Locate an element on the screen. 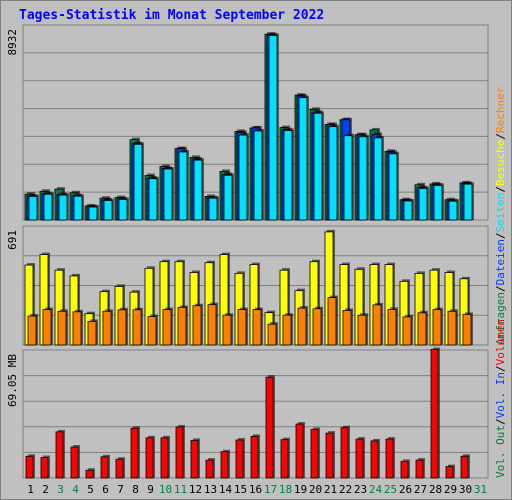 This screenshot has height=500, width=512. x-tick-label: 5 is located at coordinates (90, 489).